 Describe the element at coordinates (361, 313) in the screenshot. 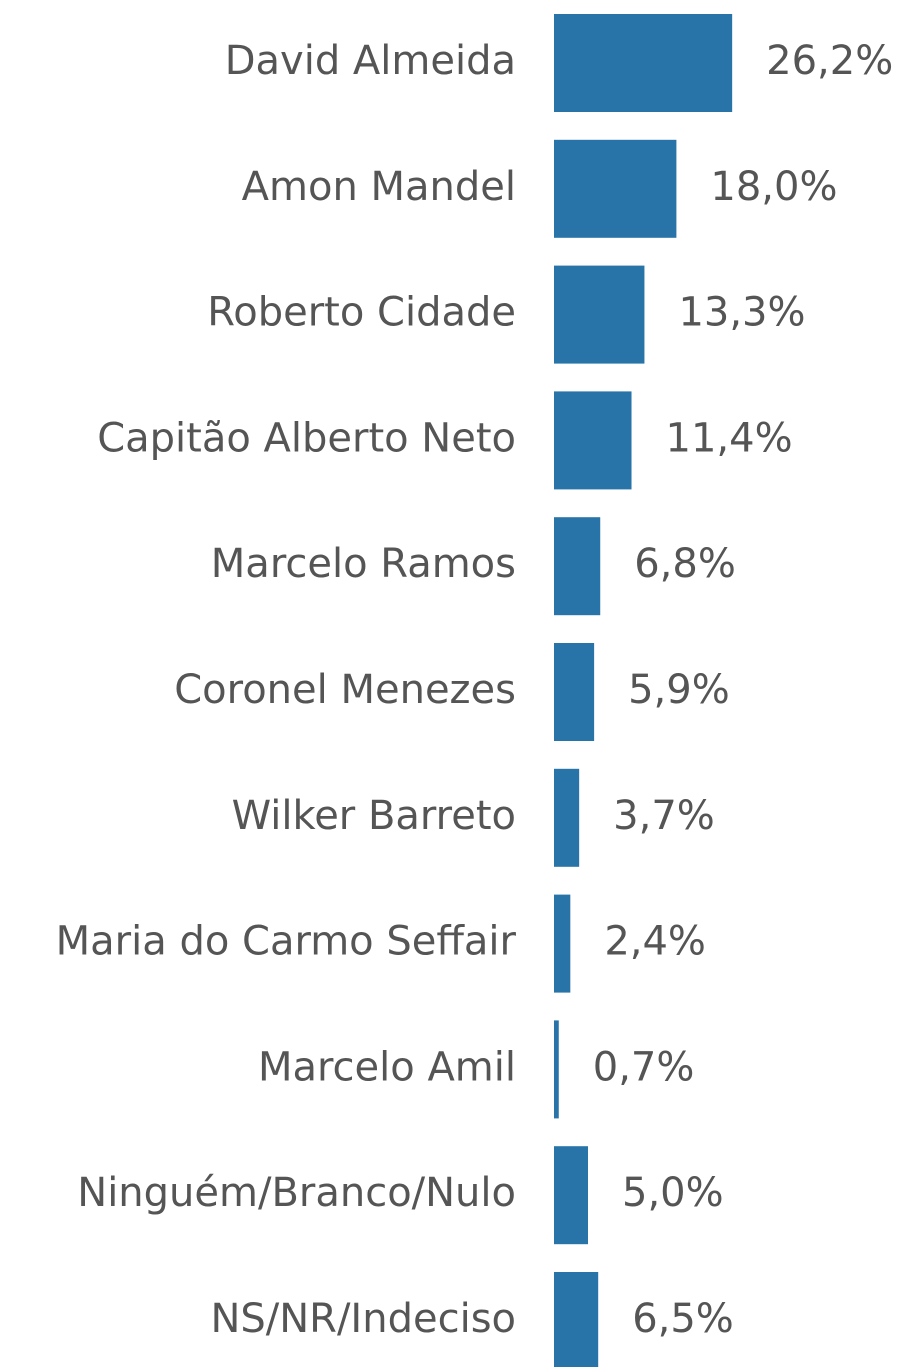

I see `category-label: Roberto Cidade` at that location.